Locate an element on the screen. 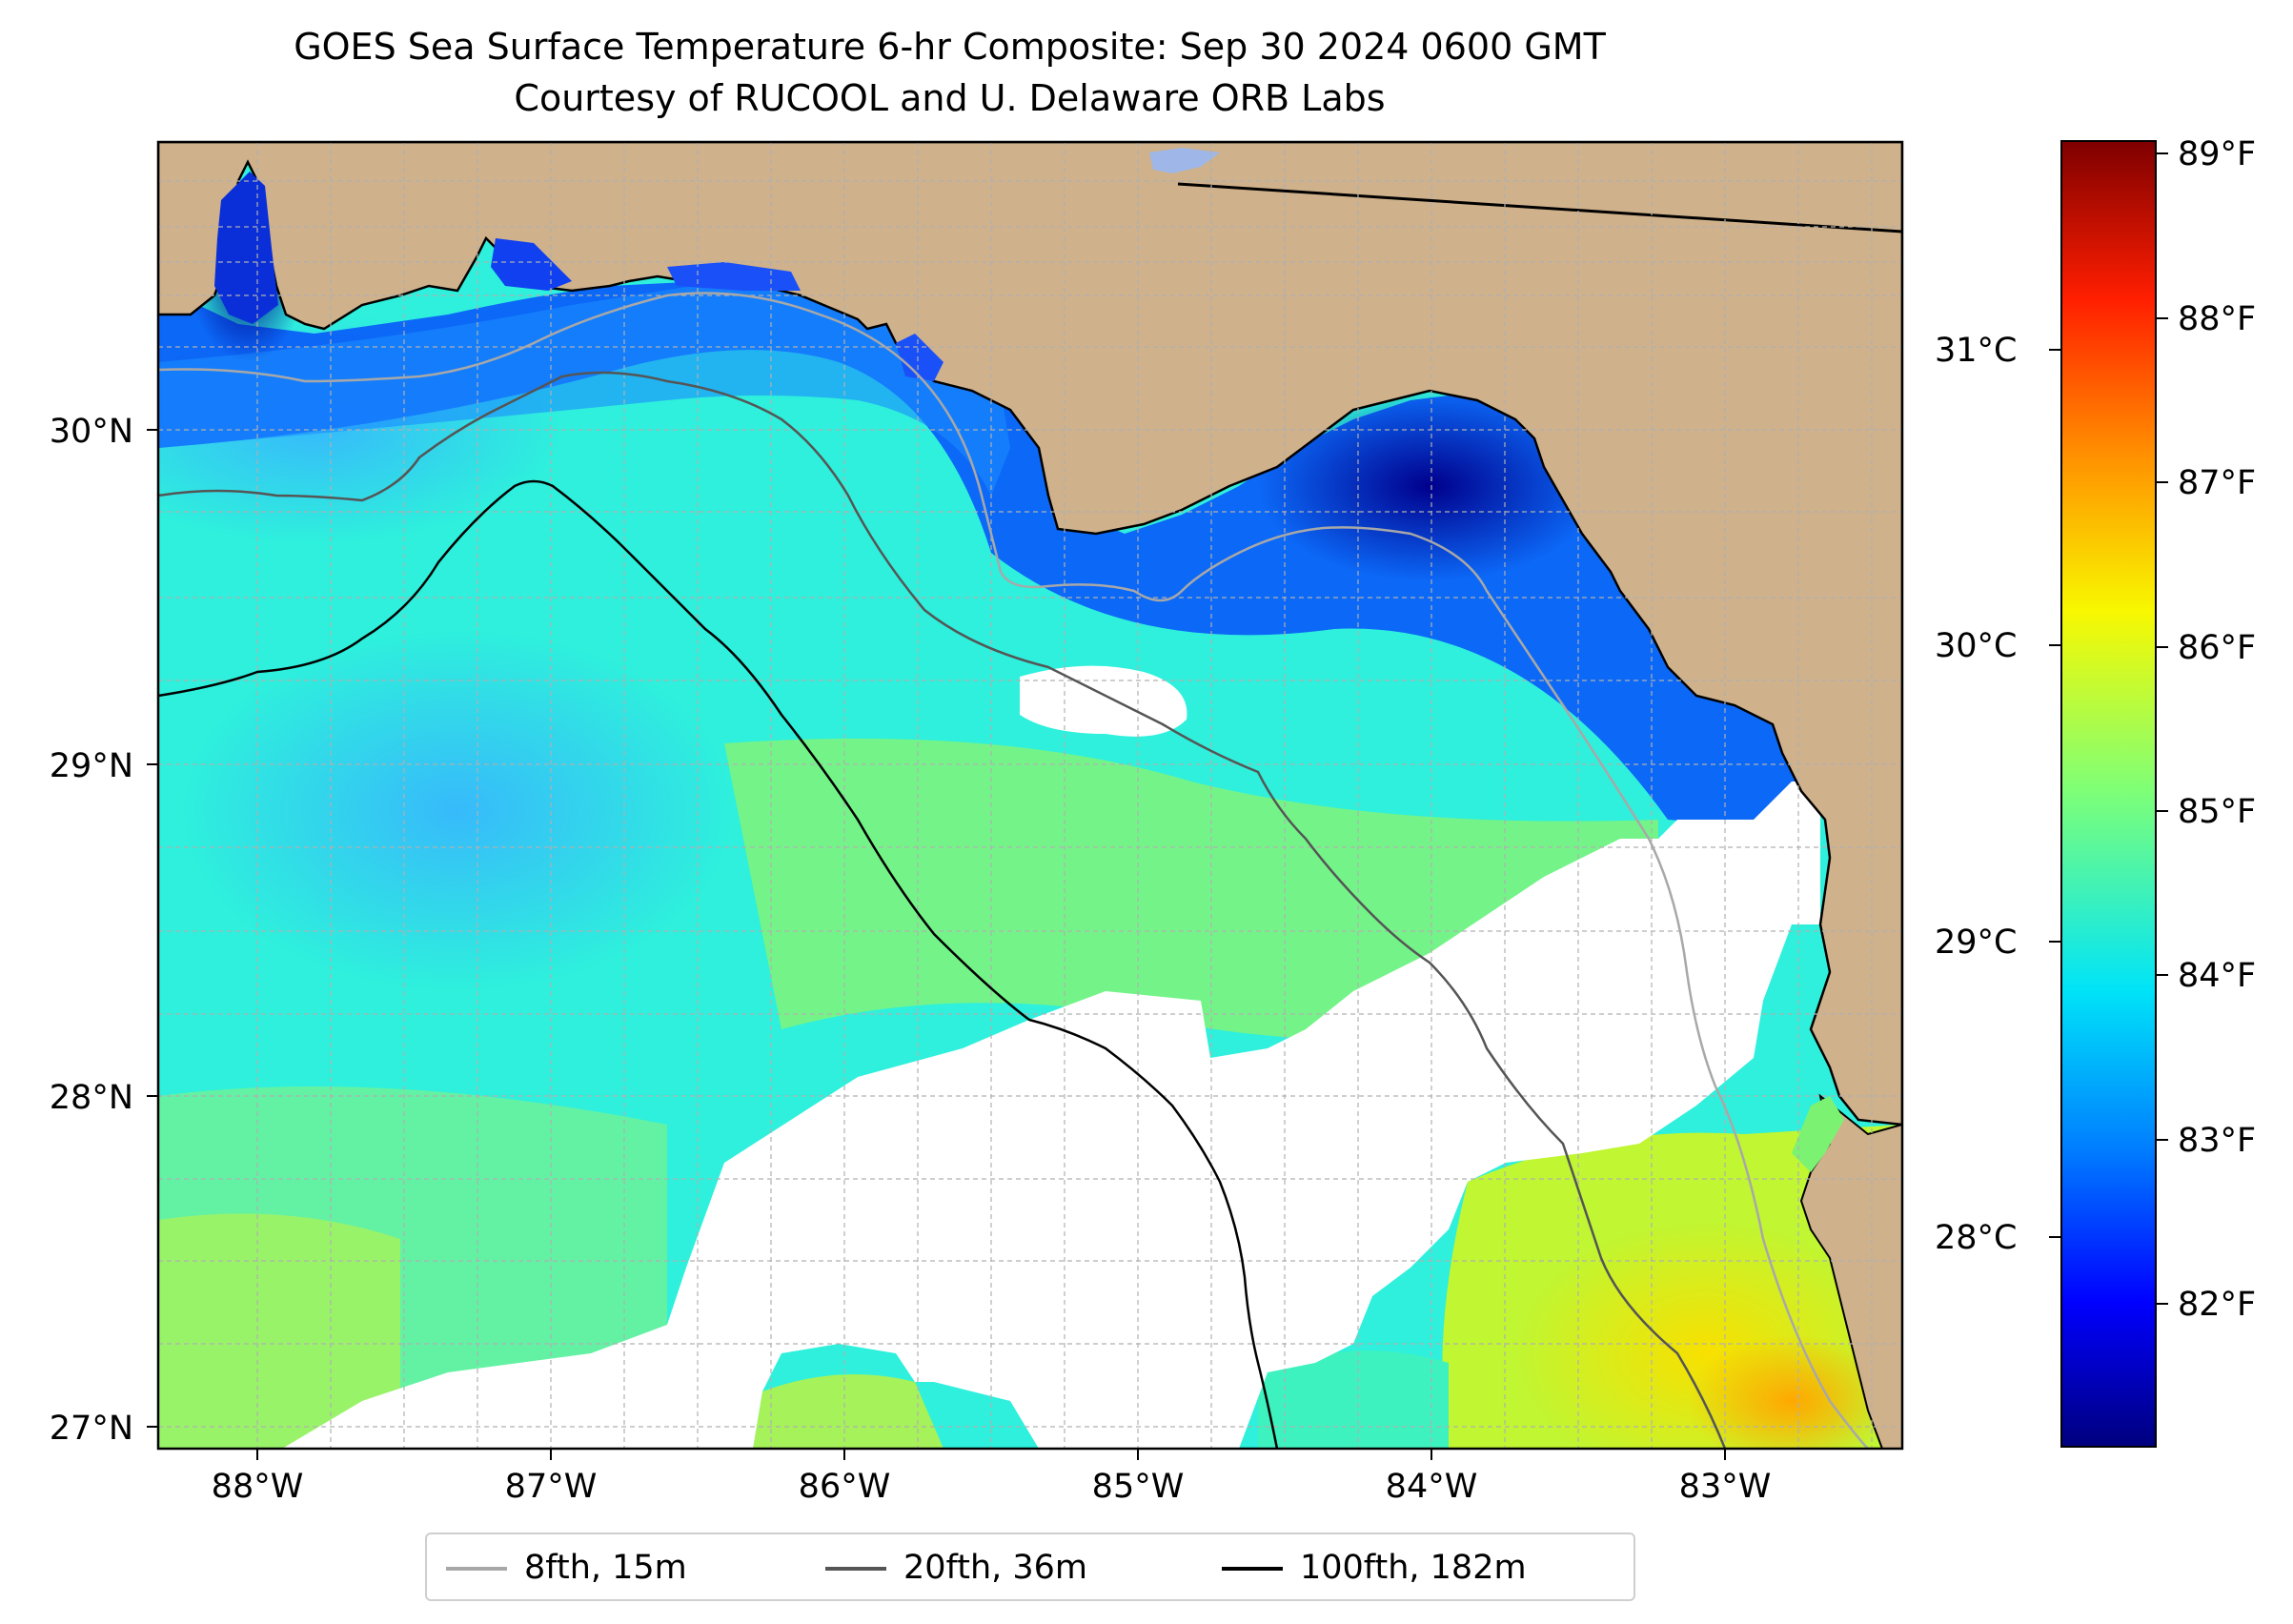  warm-water-sw-inner is located at coordinates (279, 1331).